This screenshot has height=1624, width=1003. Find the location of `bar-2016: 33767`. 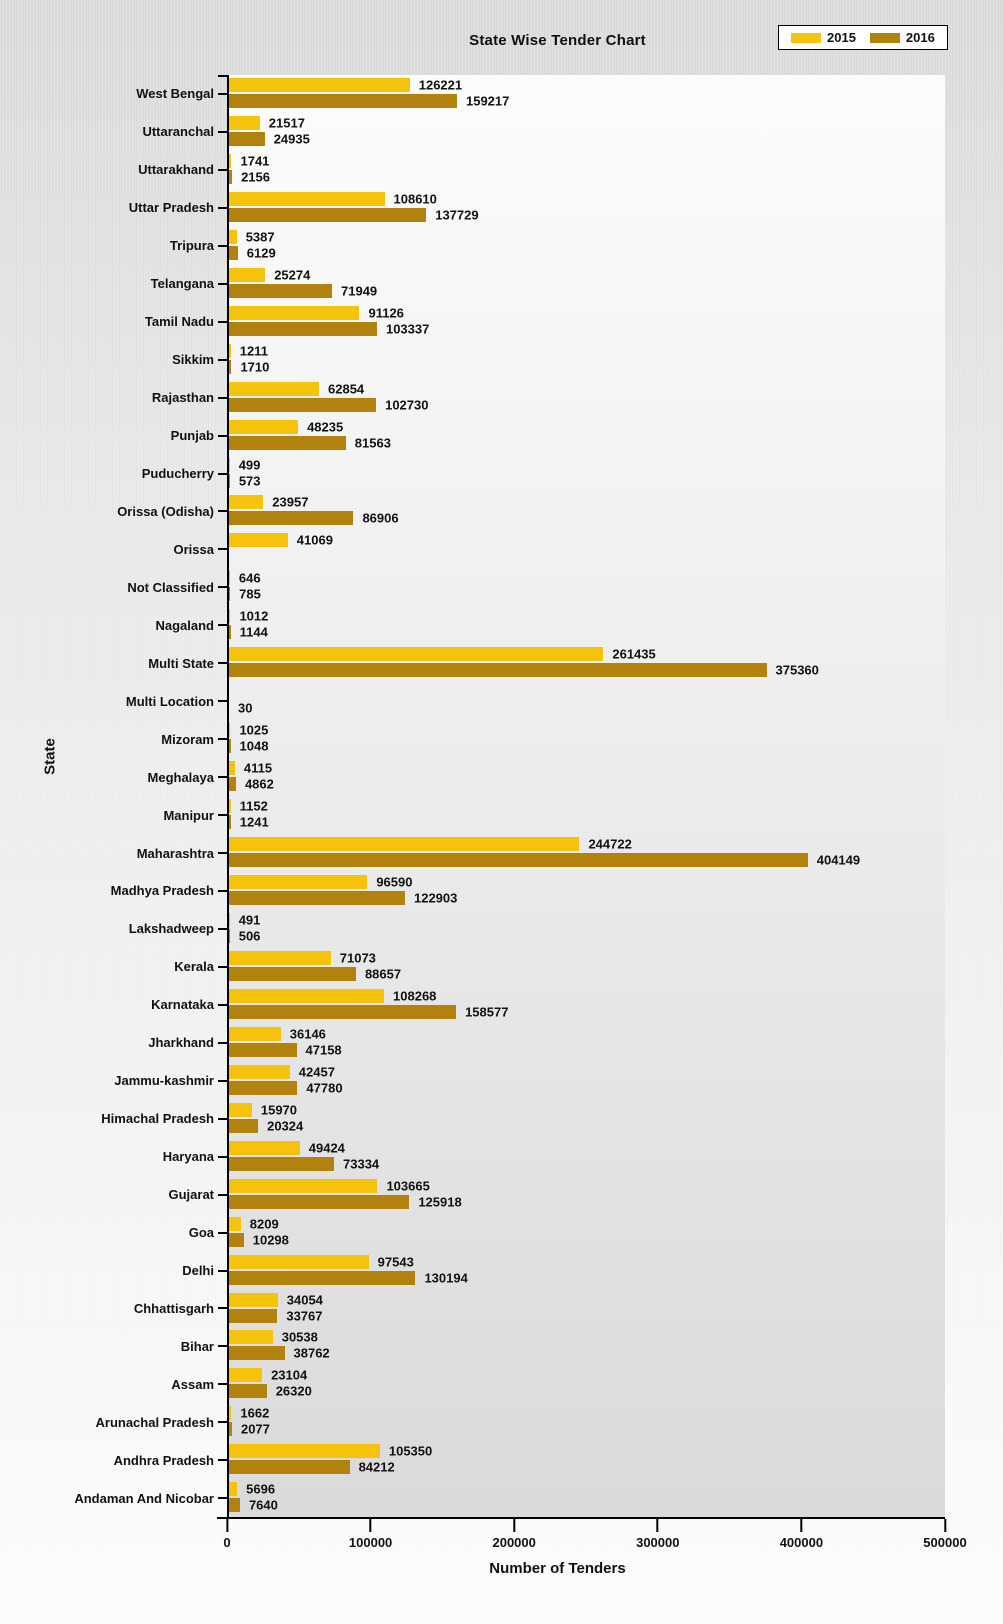

bar-2016: 33767 is located at coordinates (276, 1315).